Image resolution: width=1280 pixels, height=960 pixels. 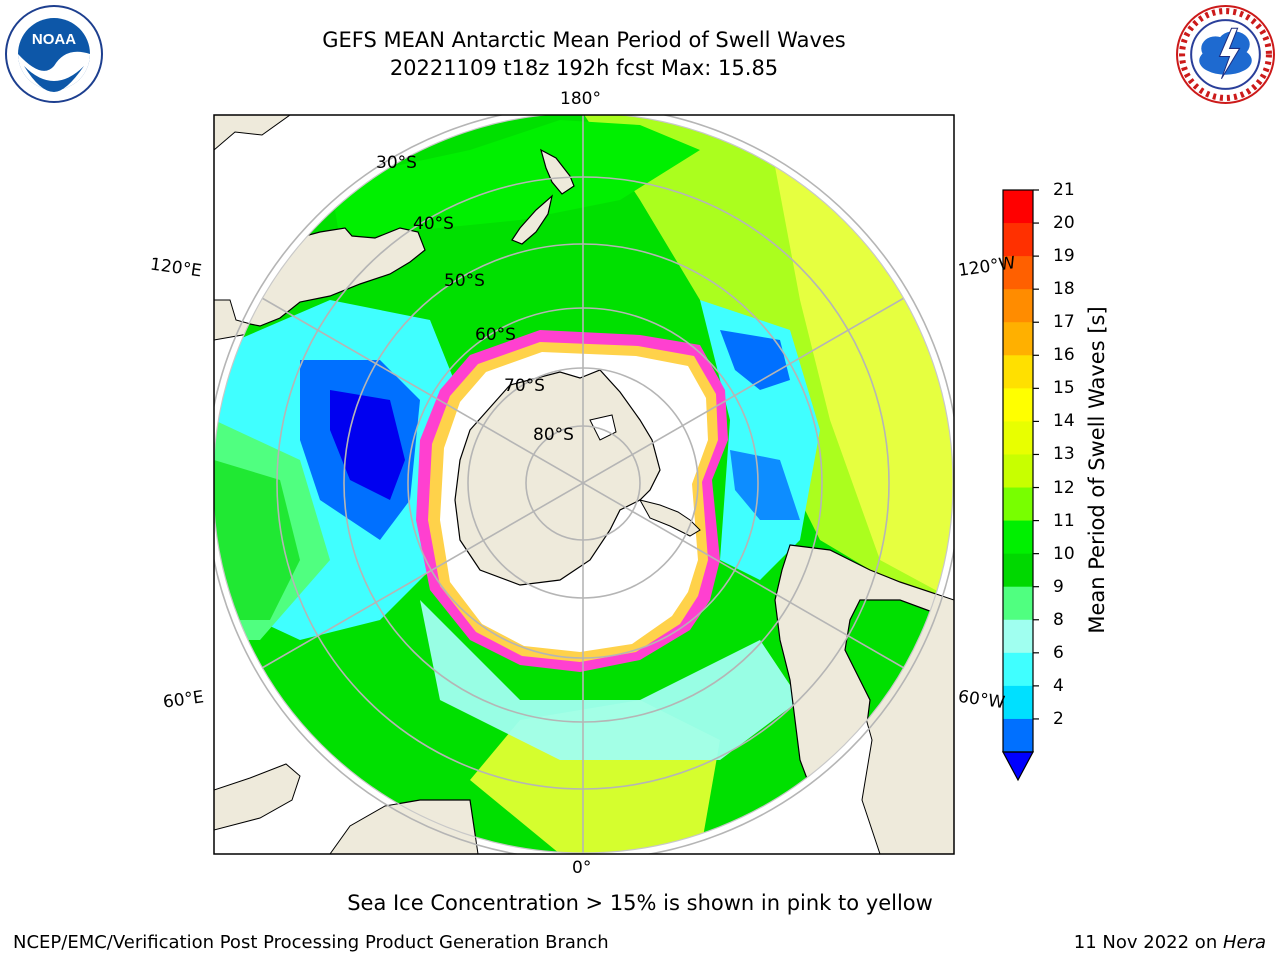 I want to click on colorbar, so click(x=1020, y=485).